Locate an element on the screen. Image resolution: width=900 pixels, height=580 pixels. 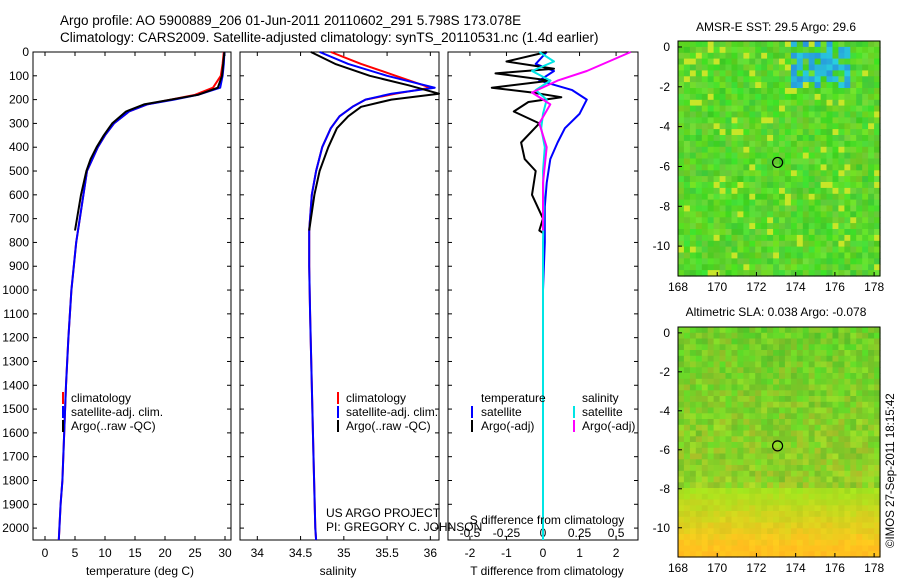
legend-t-satellite-label: satellite is located at coordinates (501, 412).